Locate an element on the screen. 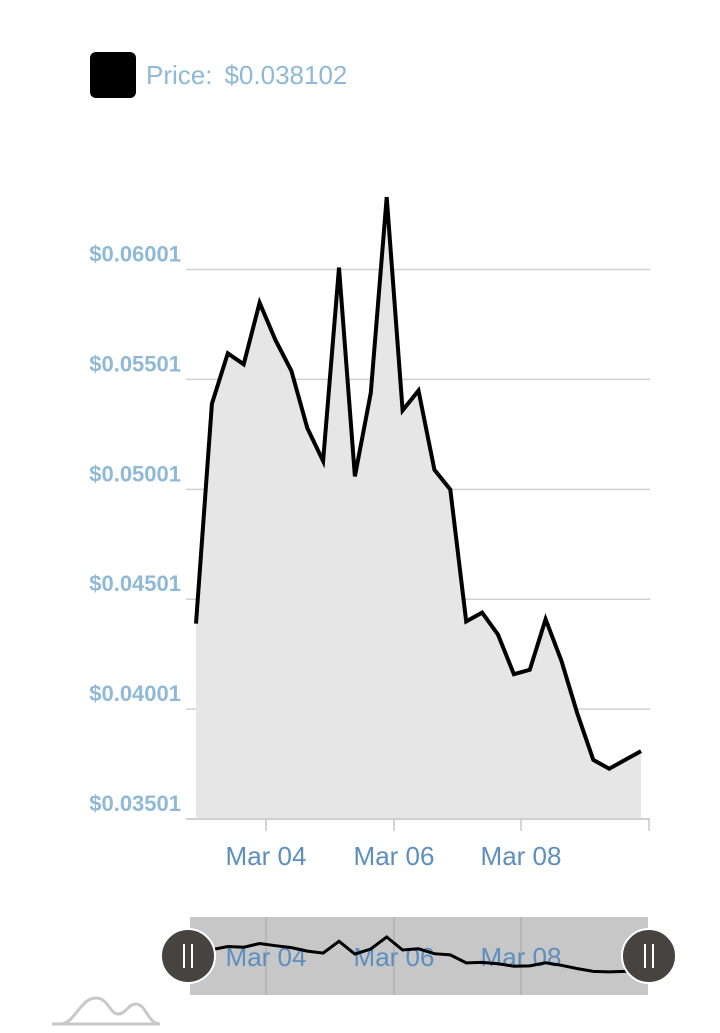 This screenshot has width=720, height=1033. mini-chart-logo-icon is located at coordinates (106, 1011).